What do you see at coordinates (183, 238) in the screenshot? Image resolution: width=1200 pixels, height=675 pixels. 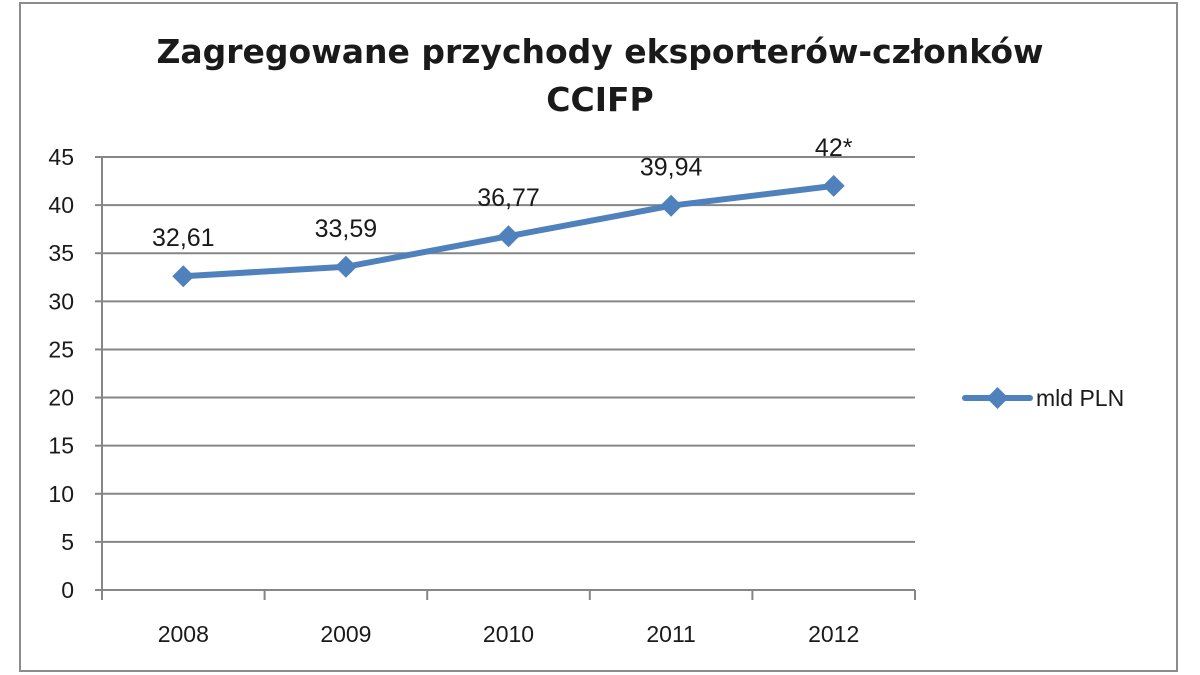 I see `data-label: 32,61` at bounding box center [183, 238].